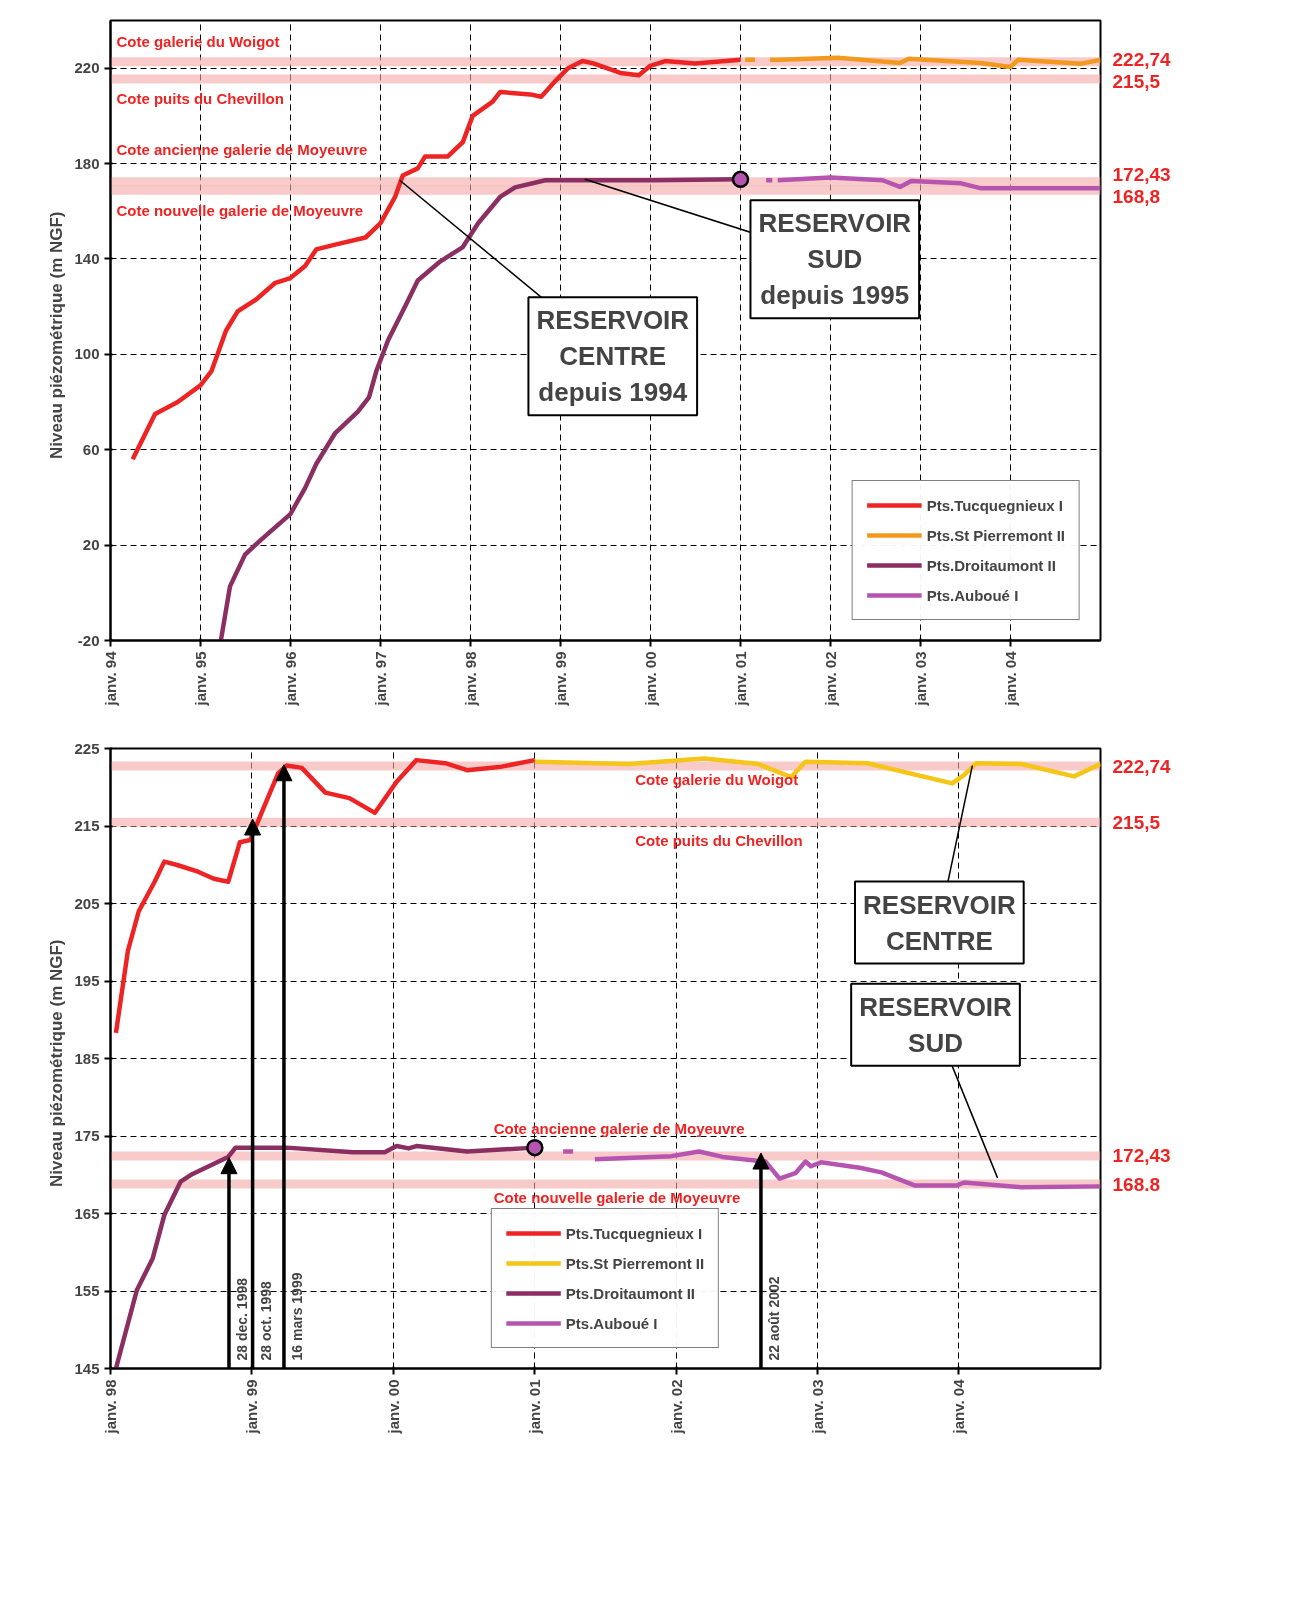 The height and width of the screenshot is (1620, 1291). What do you see at coordinates (265, 1320) in the screenshot?
I see `annotation: 28 oct. 1998` at bounding box center [265, 1320].